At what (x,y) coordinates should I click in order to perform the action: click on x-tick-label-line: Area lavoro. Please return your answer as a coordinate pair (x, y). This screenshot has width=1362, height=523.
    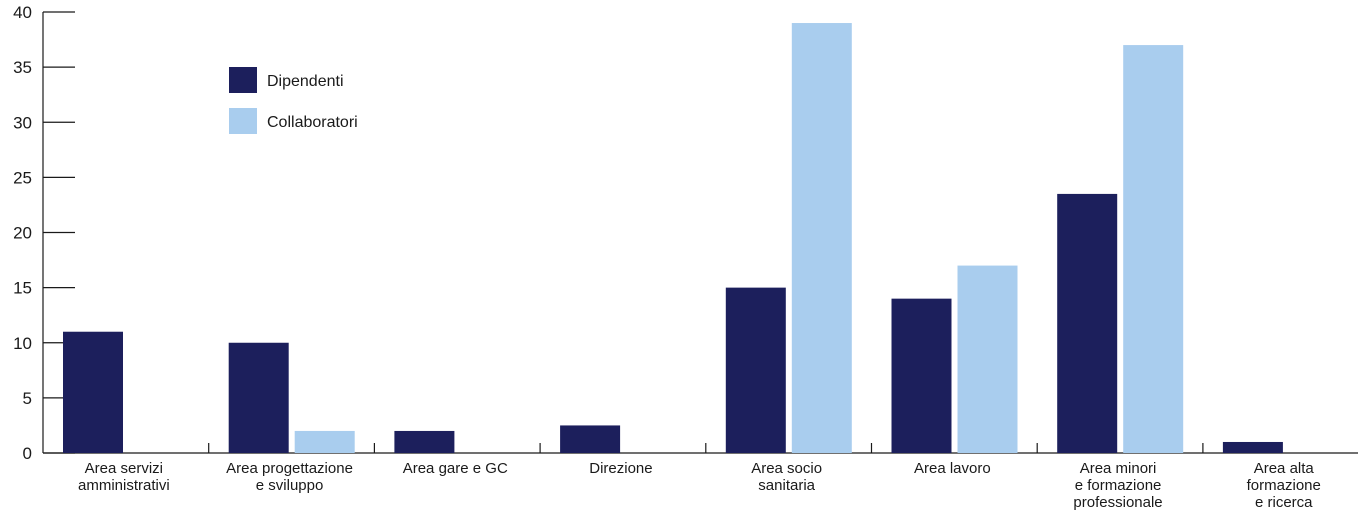
    Looking at the image, I should click on (952, 468).